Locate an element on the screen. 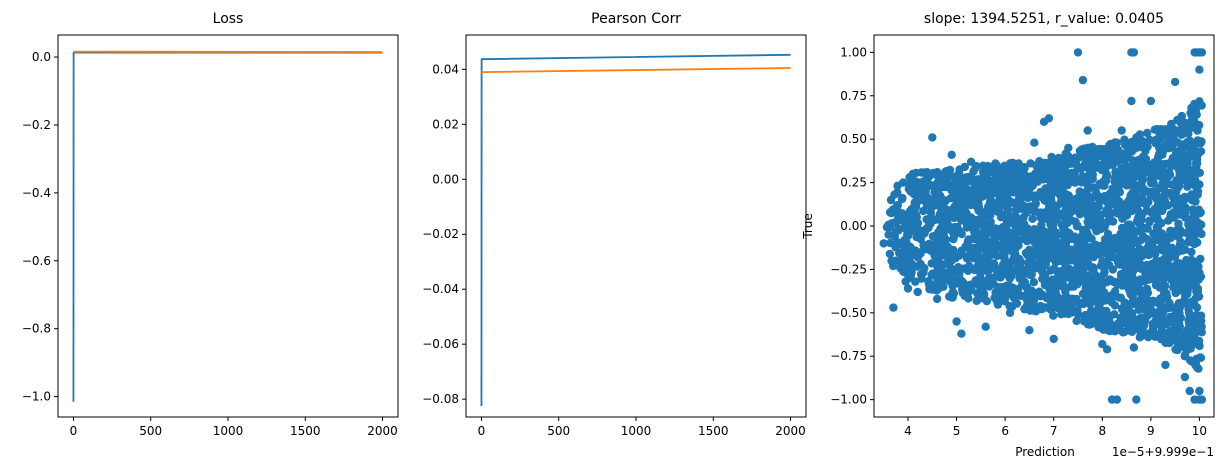  x-tick-label: 10 is located at coordinates (1199, 431).